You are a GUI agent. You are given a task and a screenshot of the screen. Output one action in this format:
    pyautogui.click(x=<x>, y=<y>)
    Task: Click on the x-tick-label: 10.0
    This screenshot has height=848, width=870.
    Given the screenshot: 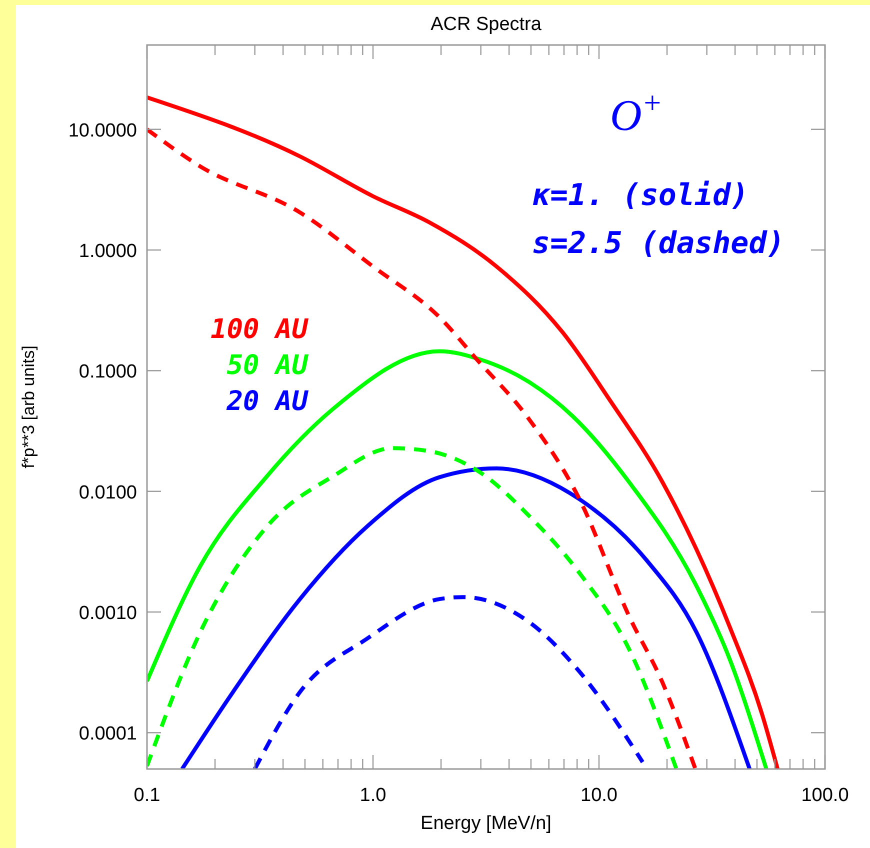 What is the action you would take?
    pyautogui.click(x=599, y=795)
    